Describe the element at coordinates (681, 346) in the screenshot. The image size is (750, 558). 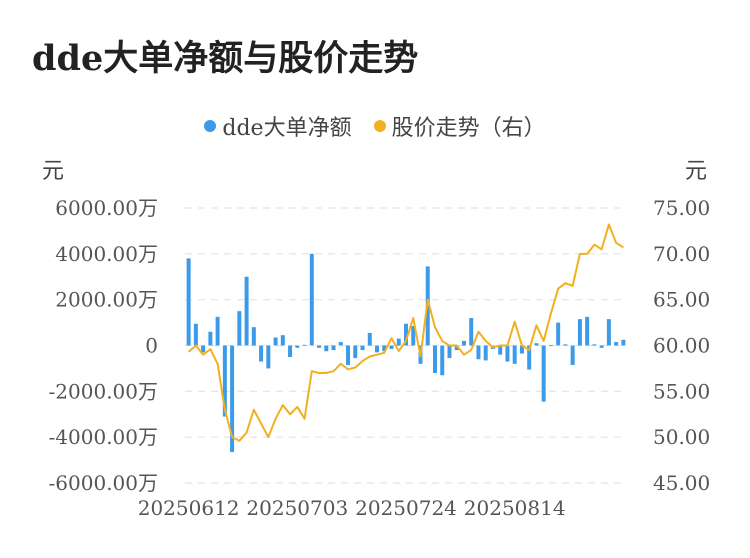
I see `y-right-tick-label: 60.00` at that location.